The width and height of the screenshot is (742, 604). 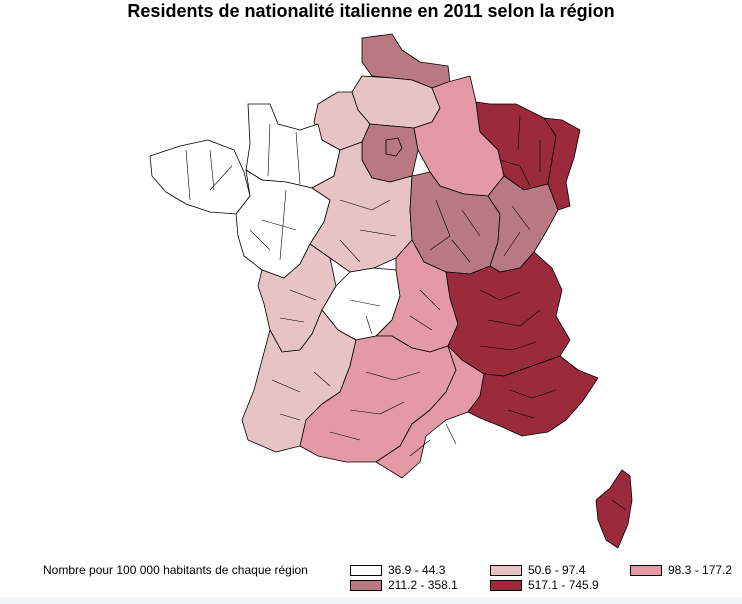 I want to click on legend-item-2: 50.6 - 97.4, so click(x=537, y=570).